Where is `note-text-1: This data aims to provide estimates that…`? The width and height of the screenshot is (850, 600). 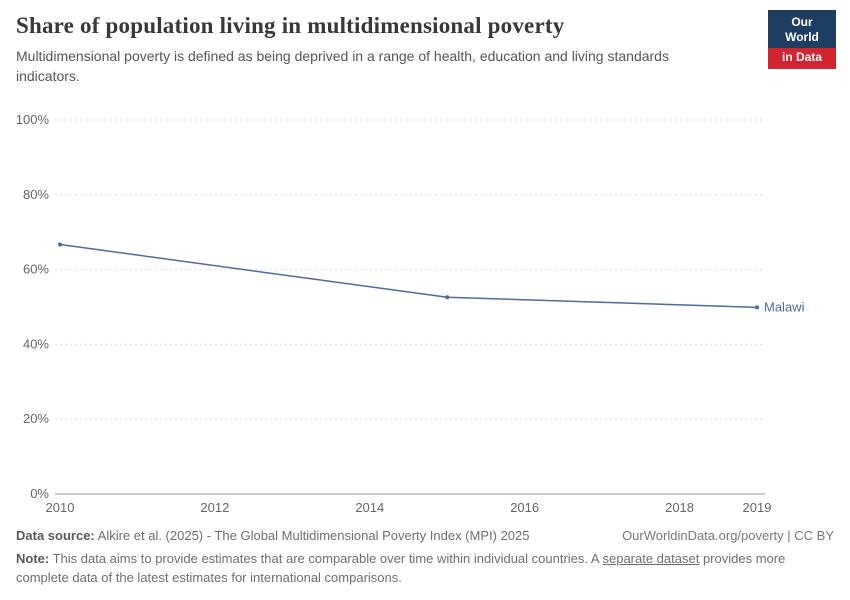 note-text-1: This data aims to provide estimates that… is located at coordinates (326, 559).